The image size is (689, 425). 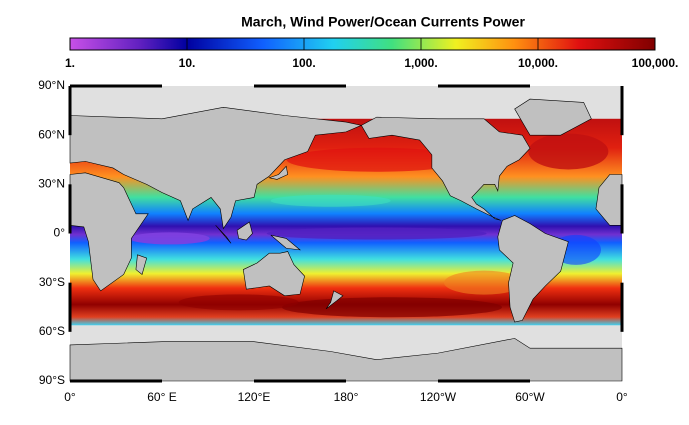 I want to click on lon-label: 120°W, so click(x=438, y=397).